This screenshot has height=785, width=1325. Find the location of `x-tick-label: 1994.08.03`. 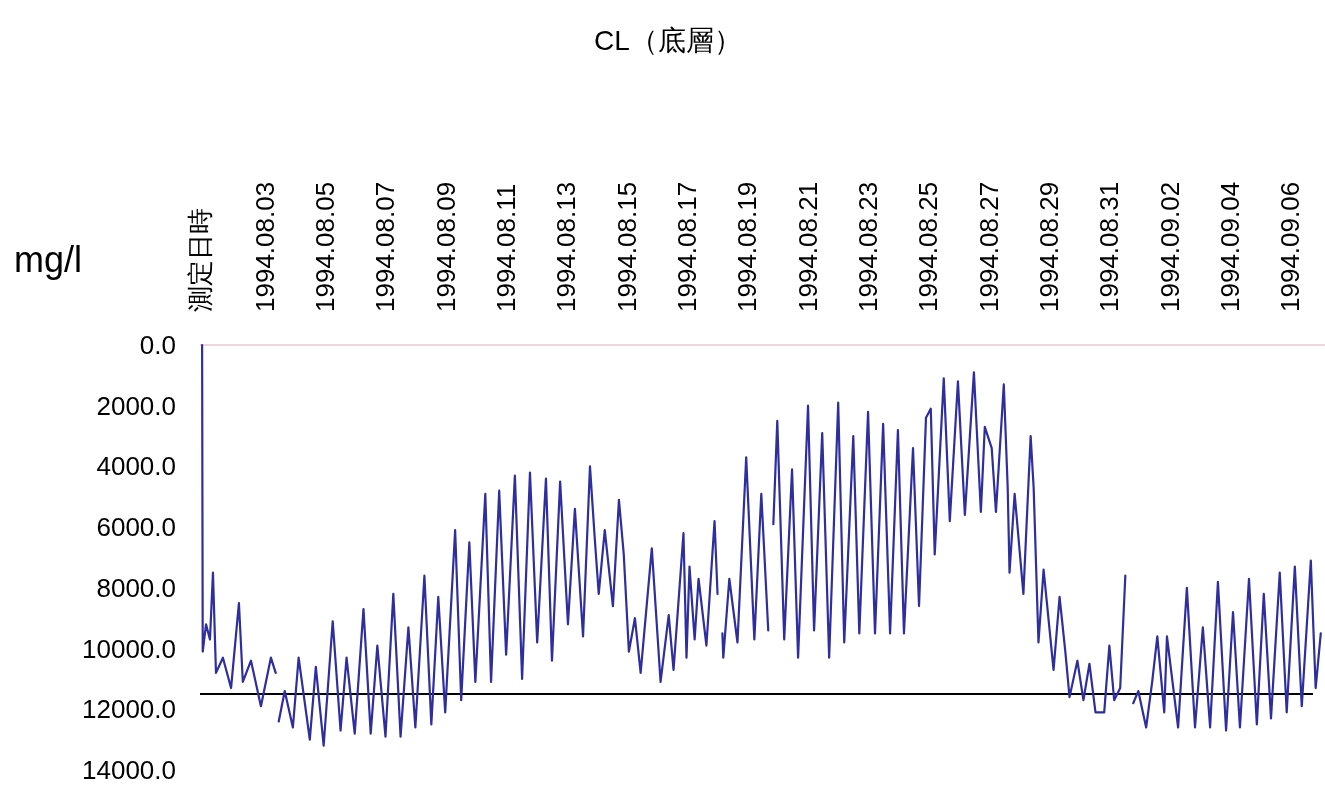

x-tick-label: 1994.08.03 is located at coordinates (264, 246).